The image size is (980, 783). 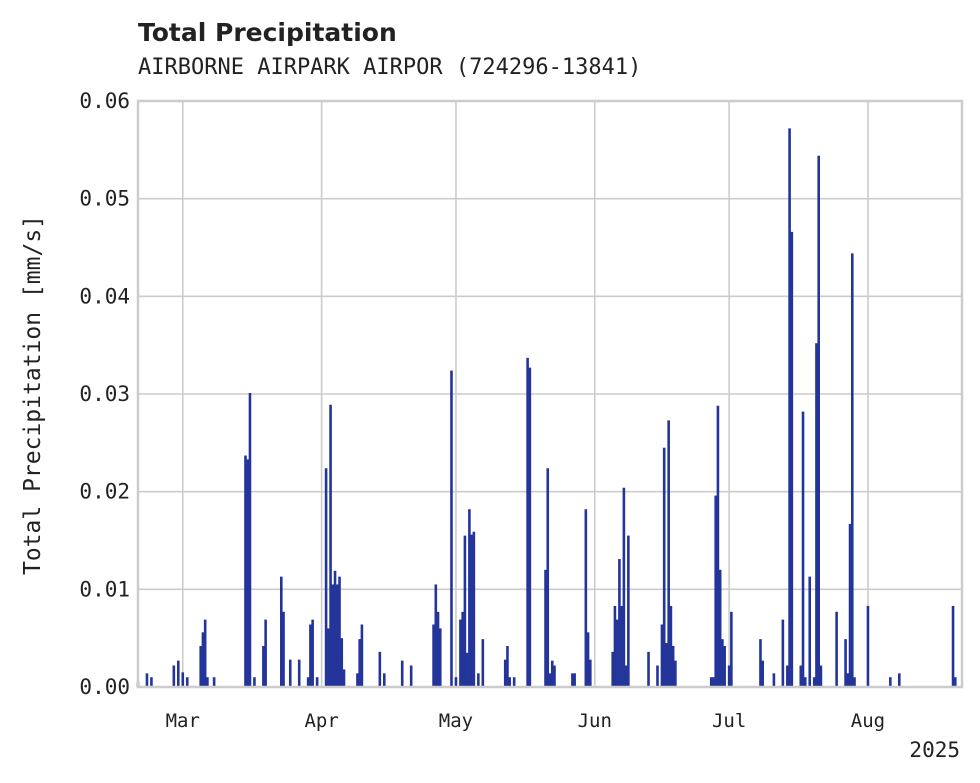 What do you see at coordinates (104, 199) in the screenshot?
I see `y-tick-label: 0.05` at bounding box center [104, 199].